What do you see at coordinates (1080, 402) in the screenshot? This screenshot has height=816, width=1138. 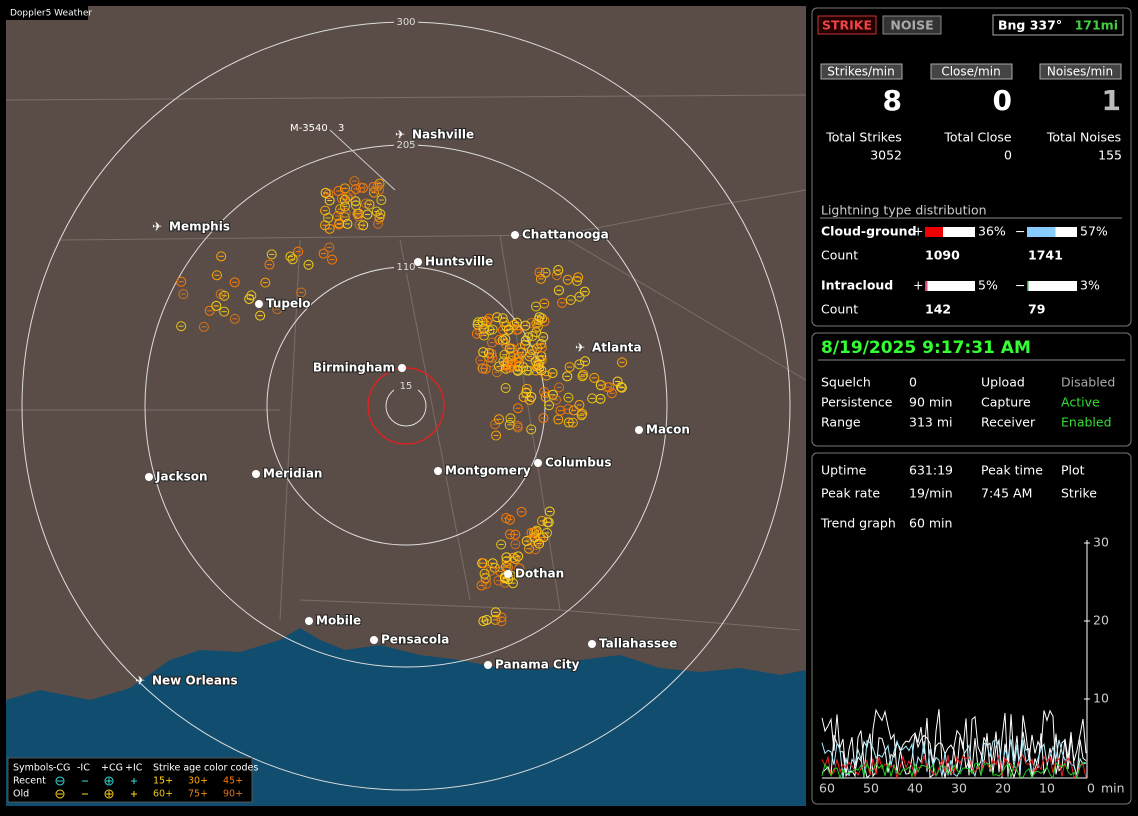 I see `setting-value: Active` at bounding box center [1080, 402].